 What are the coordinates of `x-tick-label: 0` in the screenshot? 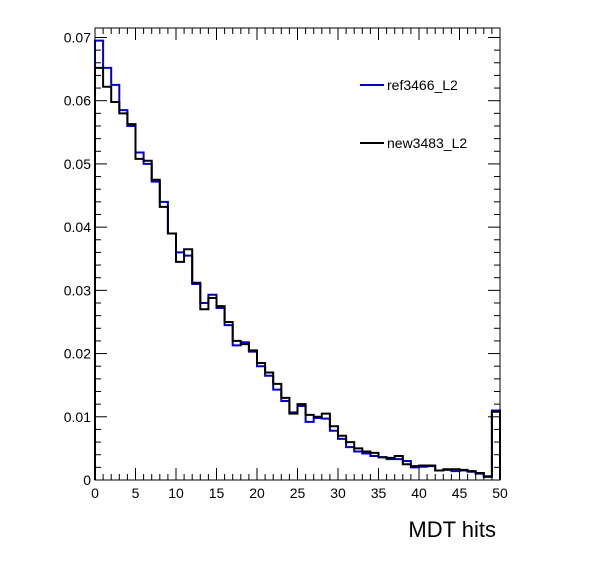 It's located at (95, 493).